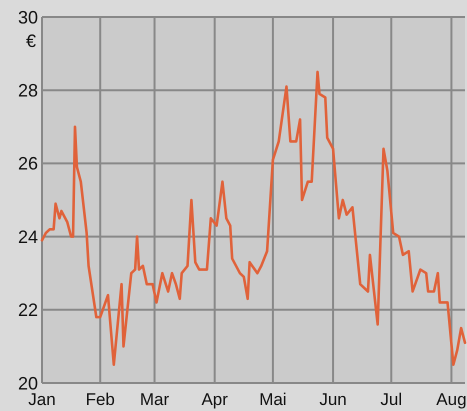 The height and width of the screenshot is (411, 467). Describe the element at coordinates (100, 399) in the screenshot. I see `x-tick-label: Feb` at that location.